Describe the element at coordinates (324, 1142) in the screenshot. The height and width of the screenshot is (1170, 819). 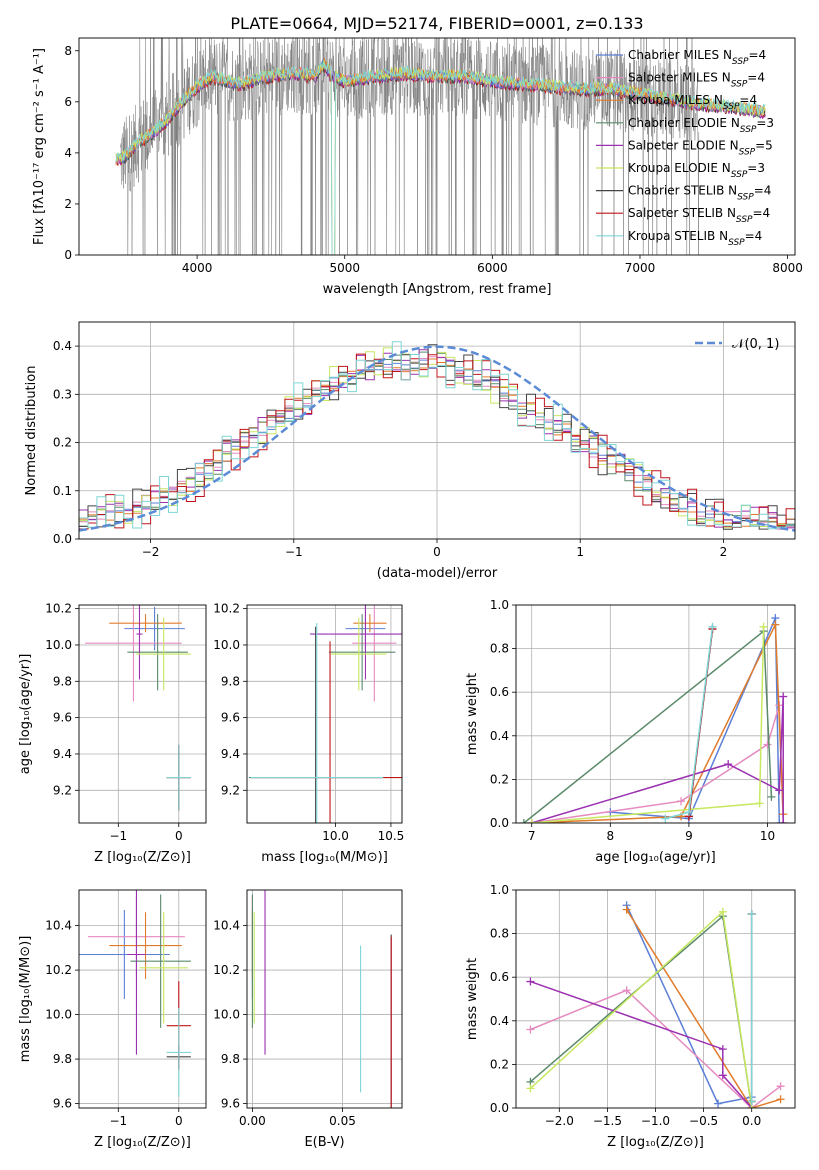
I see `x-axis-label: E(B-V)` at that location.